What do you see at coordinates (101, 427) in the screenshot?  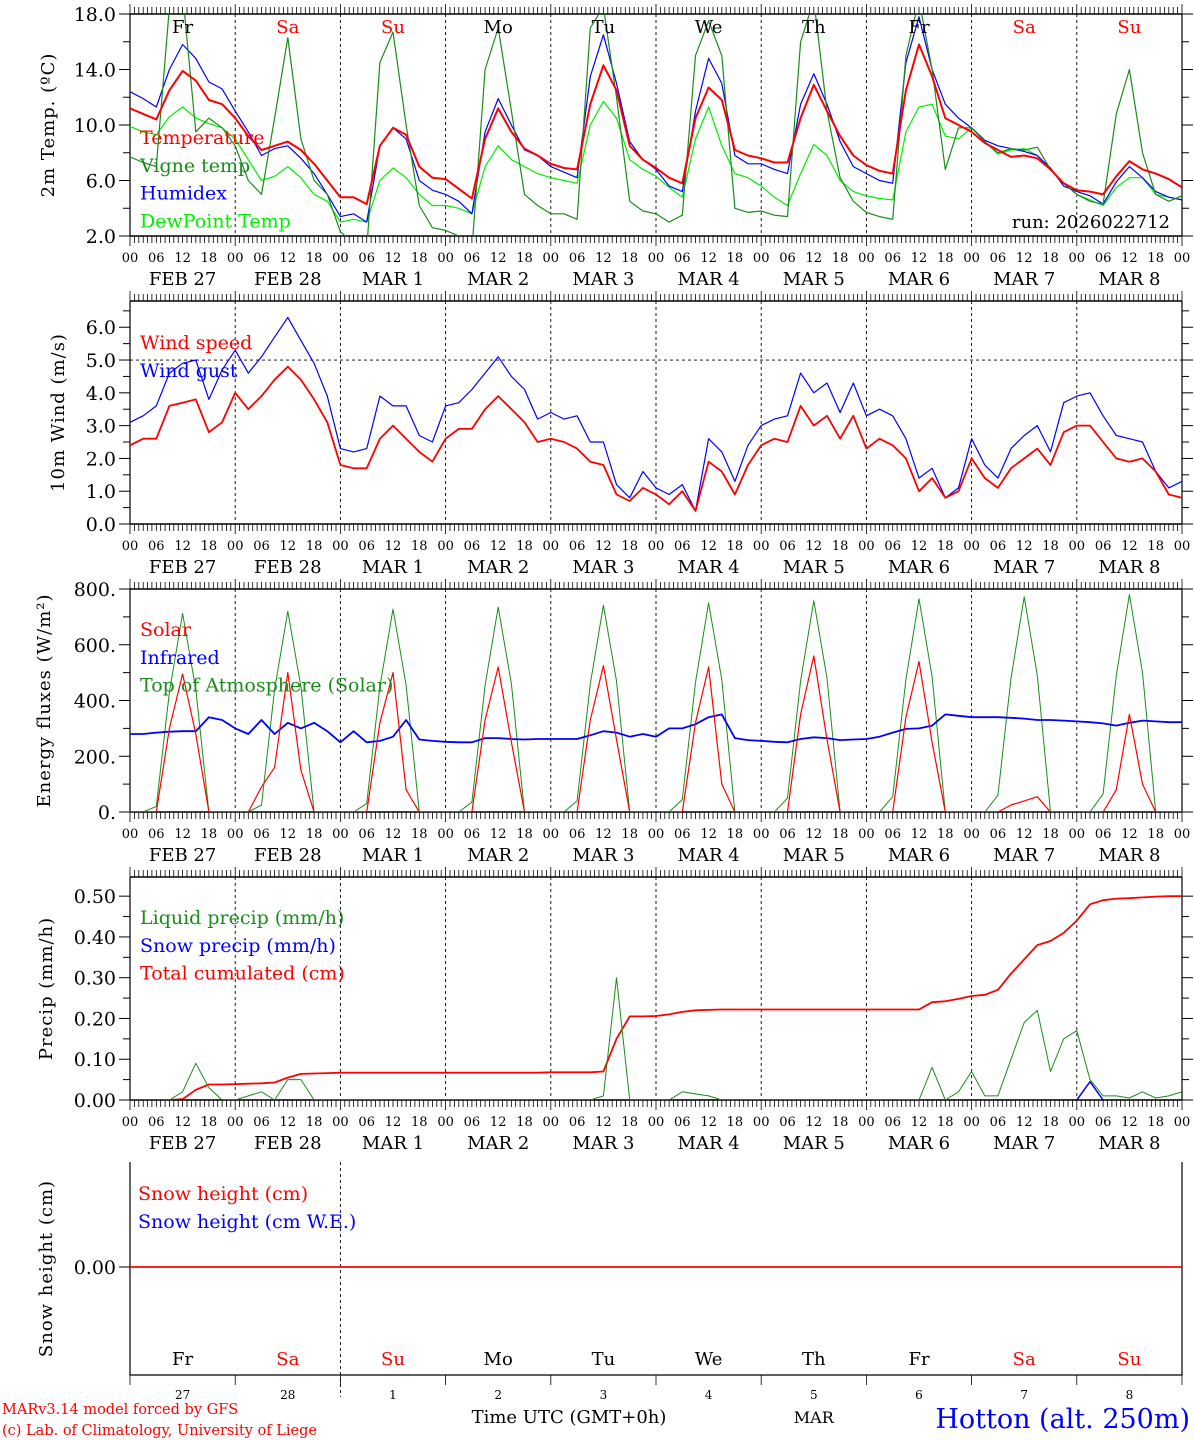 I see `y-tick-label: 3.0` at bounding box center [101, 427].